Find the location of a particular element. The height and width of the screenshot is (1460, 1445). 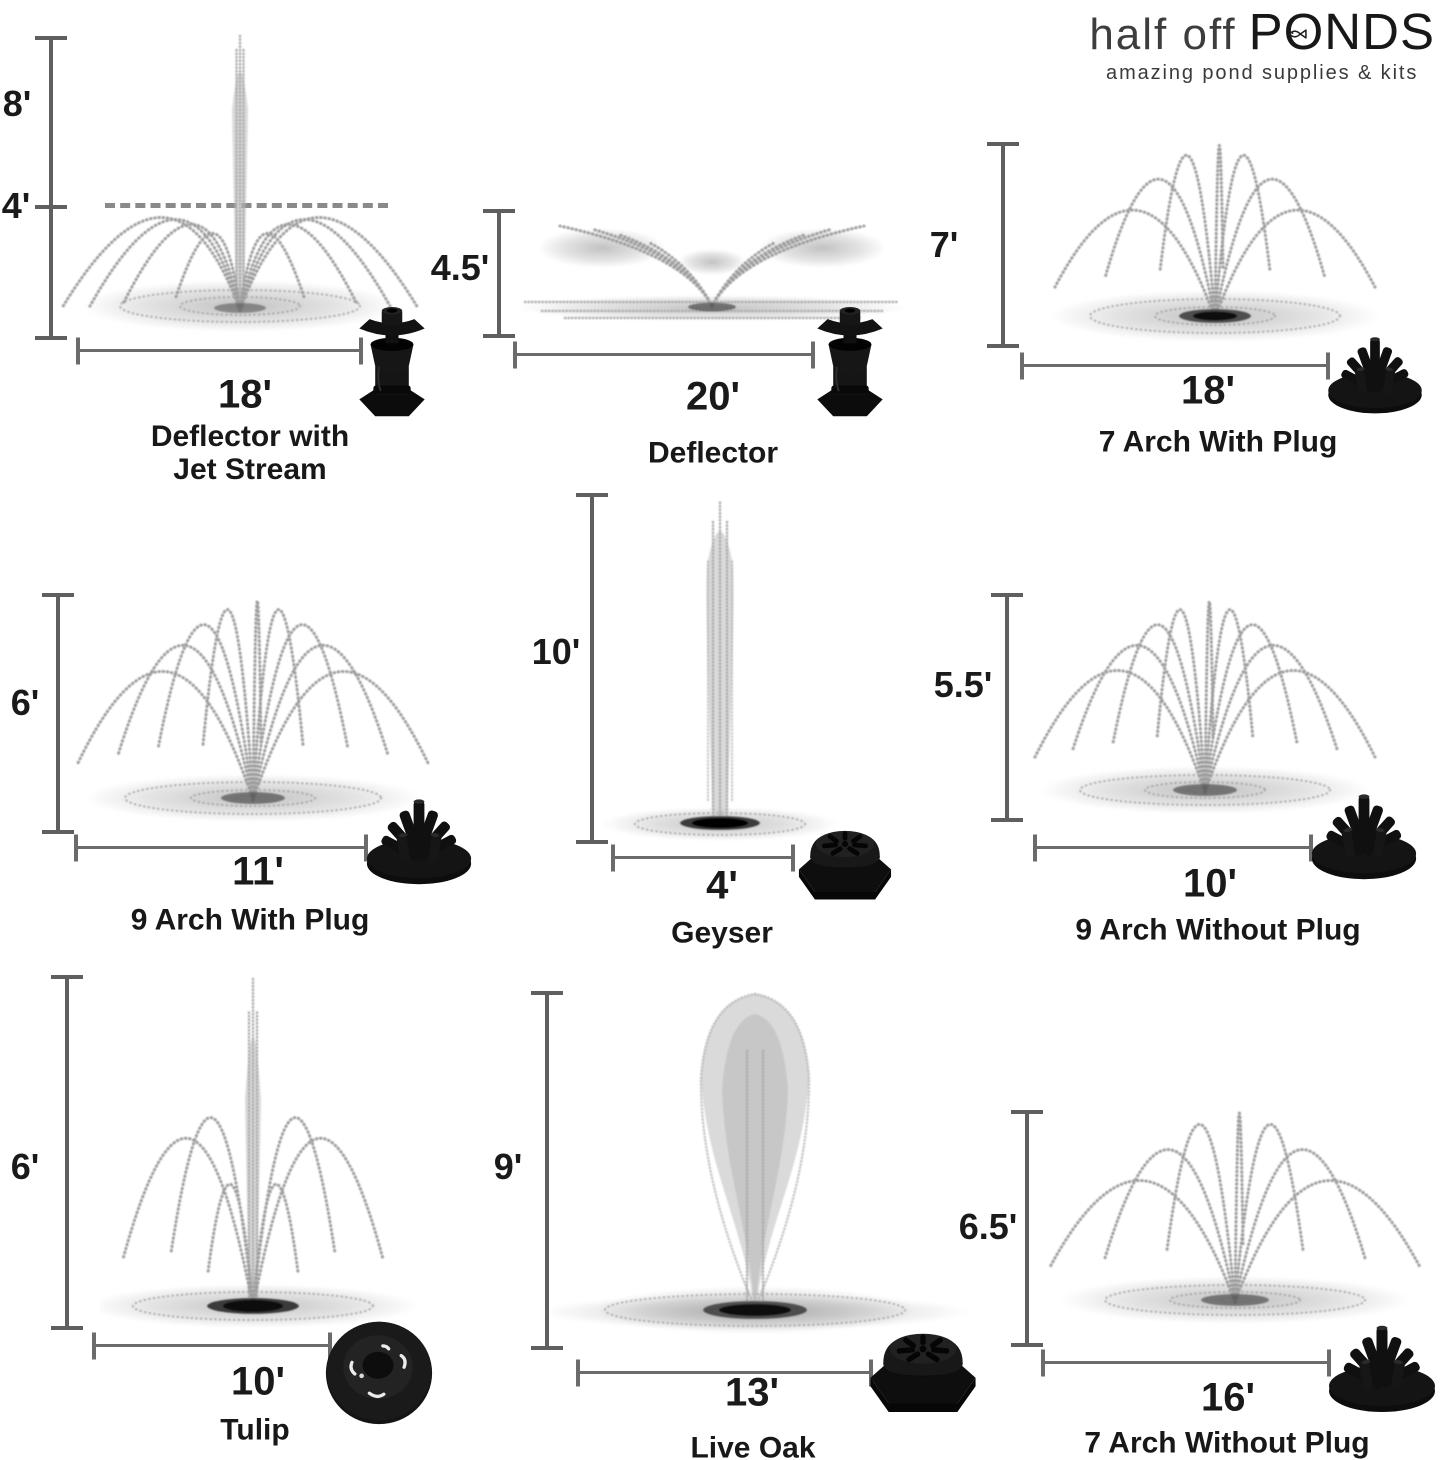

brand-wordmark: half off PONDS is located at coordinates (1262, 31).